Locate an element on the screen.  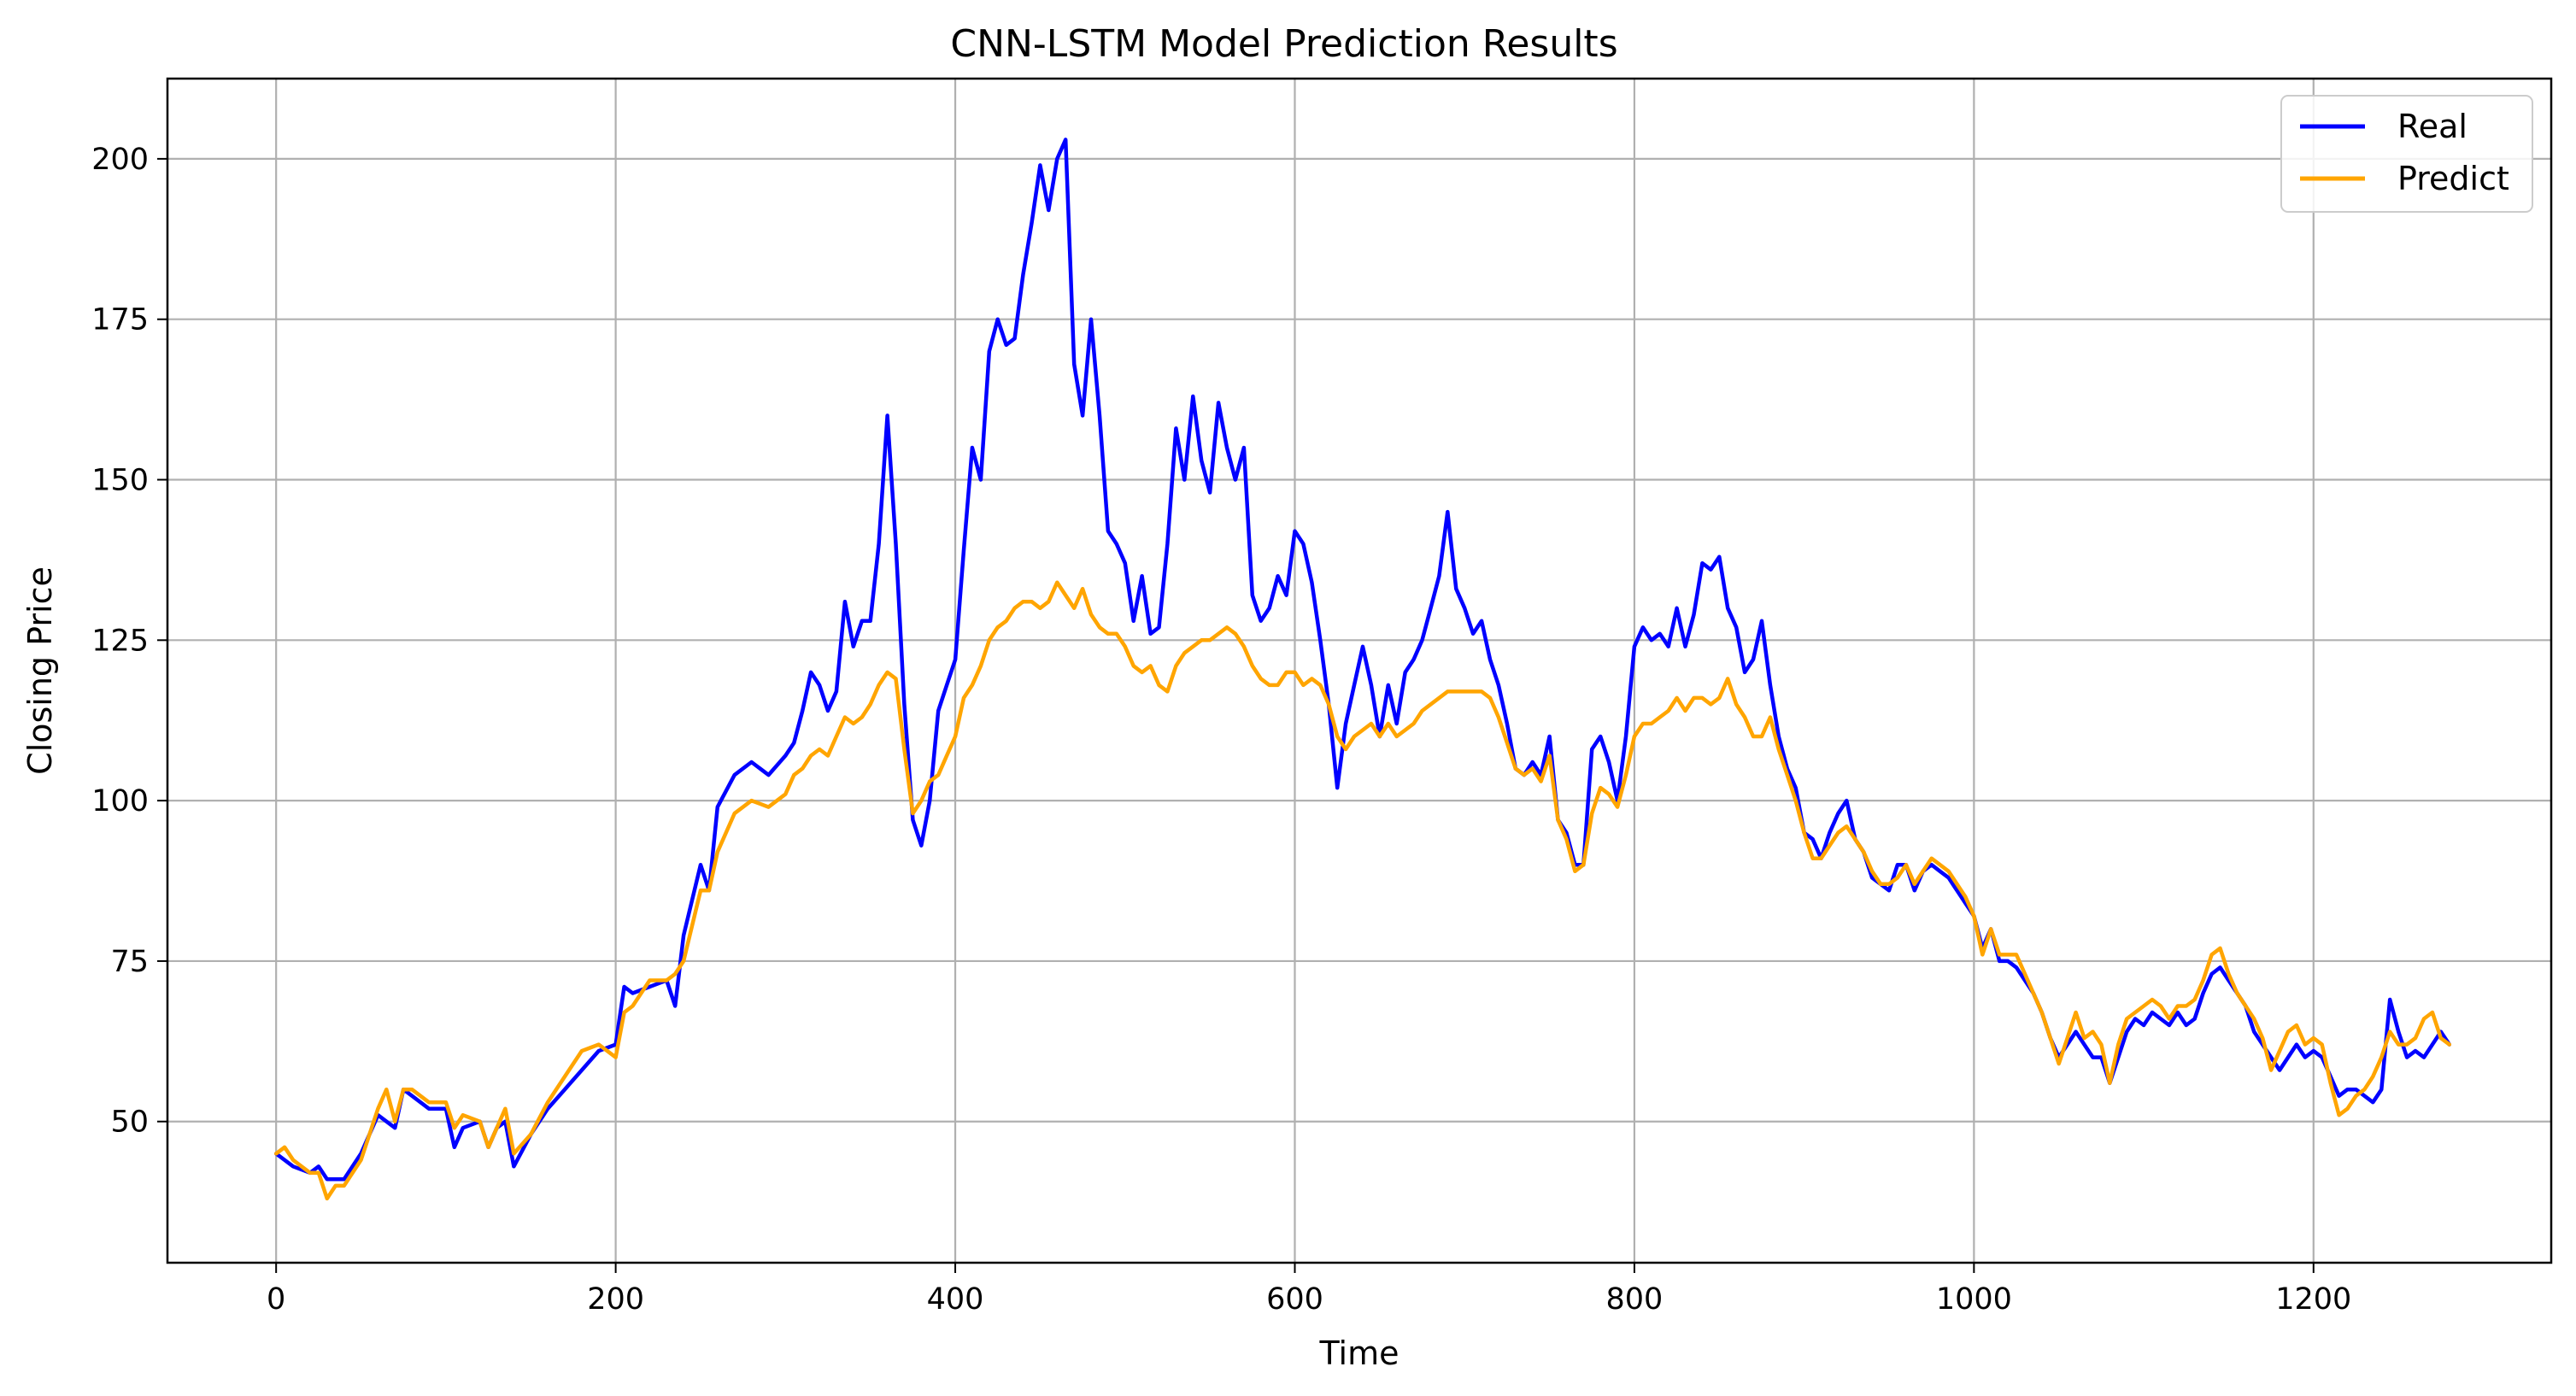
x-tick-label: 200 is located at coordinates (615, 1299).